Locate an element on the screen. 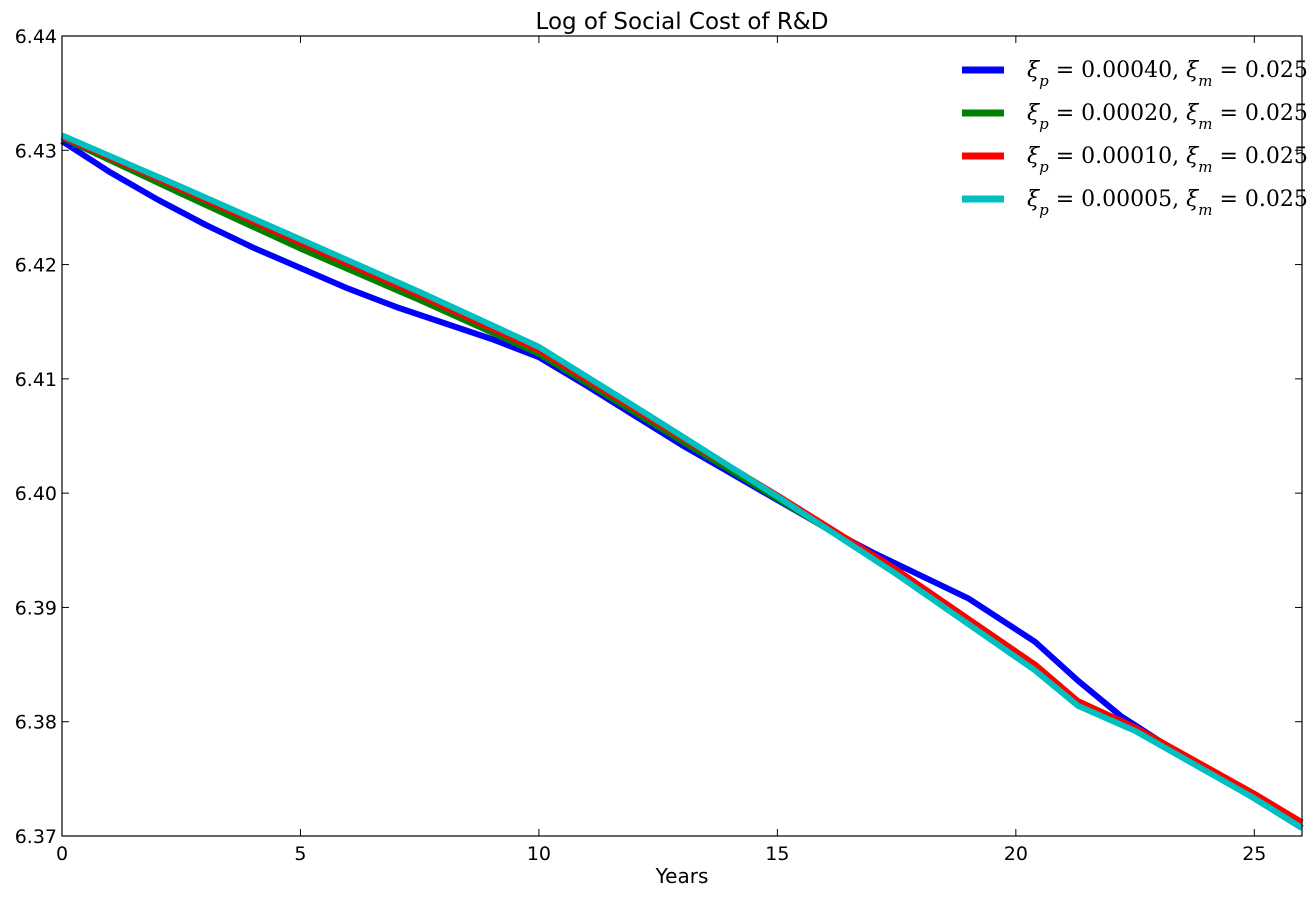  x-tick-label: 0 is located at coordinates (62, 854).